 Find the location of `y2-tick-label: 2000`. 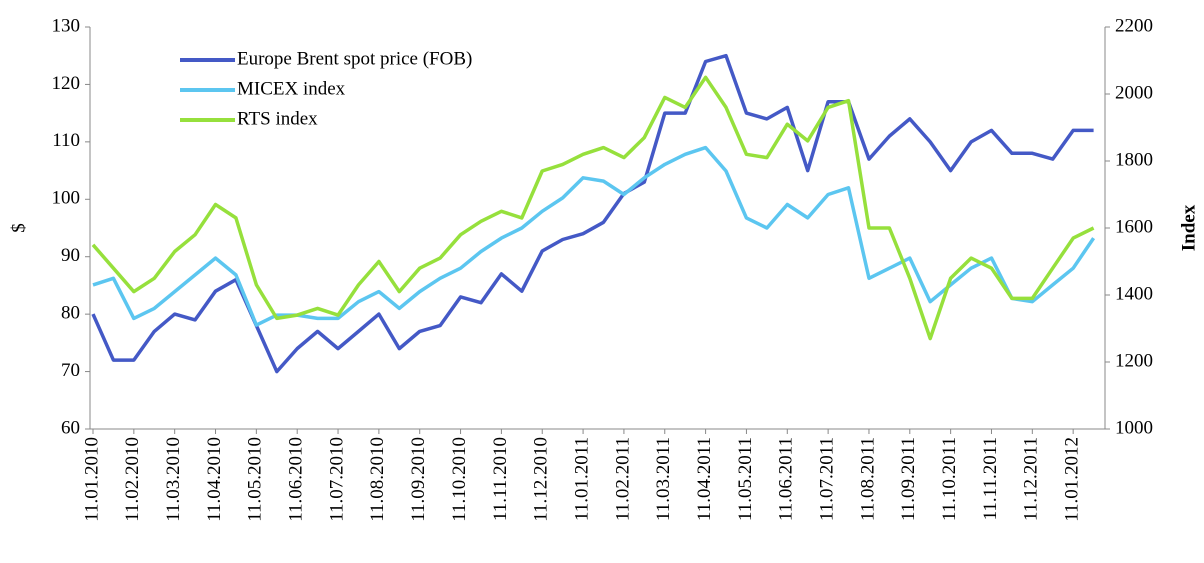

y2-tick-label: 2000 is located at coordinates (1134, 92).